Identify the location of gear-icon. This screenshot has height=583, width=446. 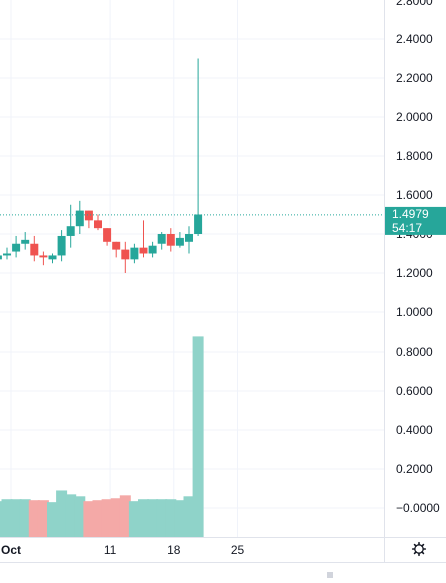
(419, 549).